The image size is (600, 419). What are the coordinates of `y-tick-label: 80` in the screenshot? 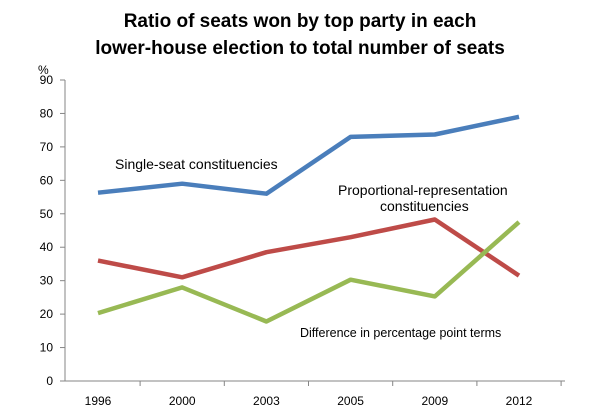 It's located at (47, 113).